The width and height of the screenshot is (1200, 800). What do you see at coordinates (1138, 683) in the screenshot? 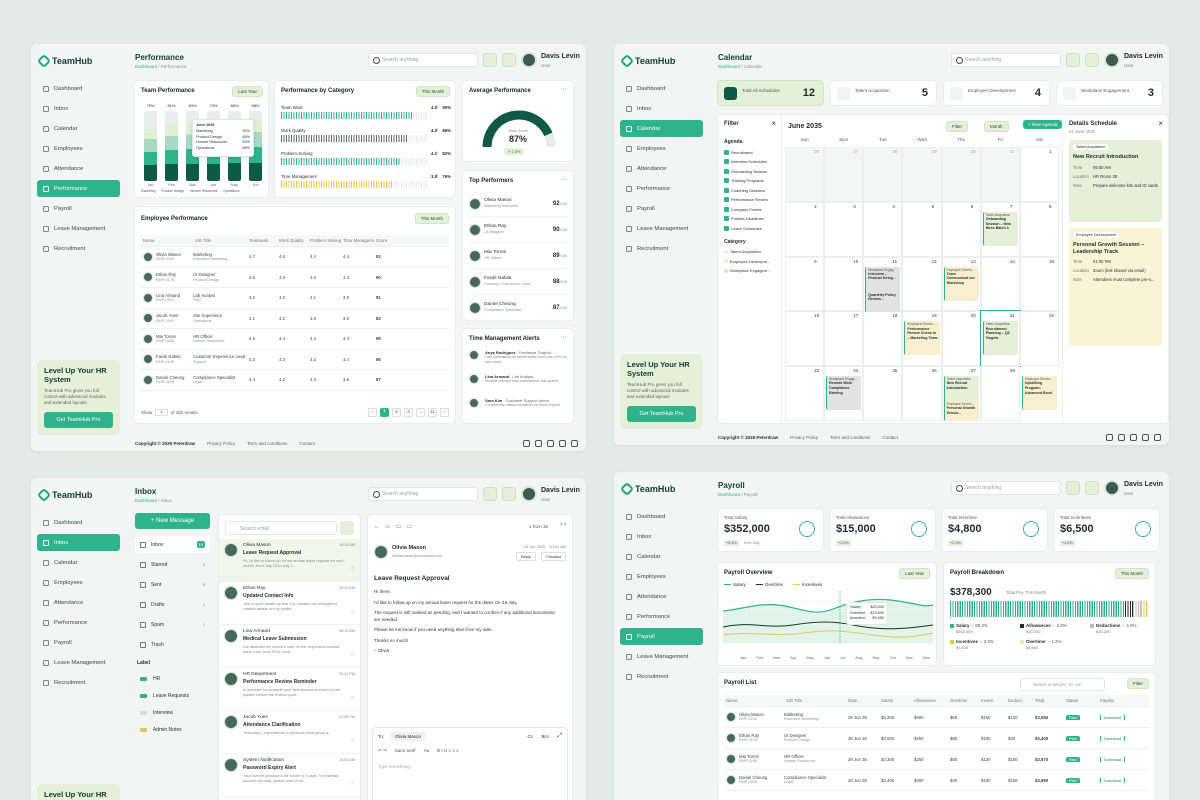
I see `filter-button: Filter` at bounding box center [1138, 683].